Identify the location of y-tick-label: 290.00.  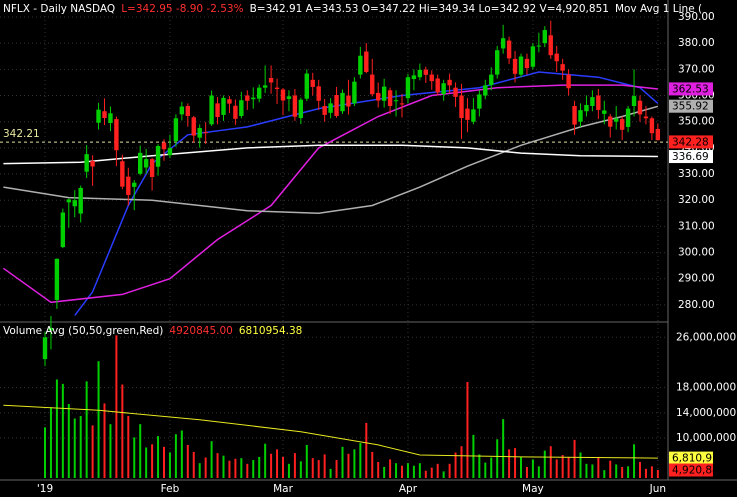
(696, 279).